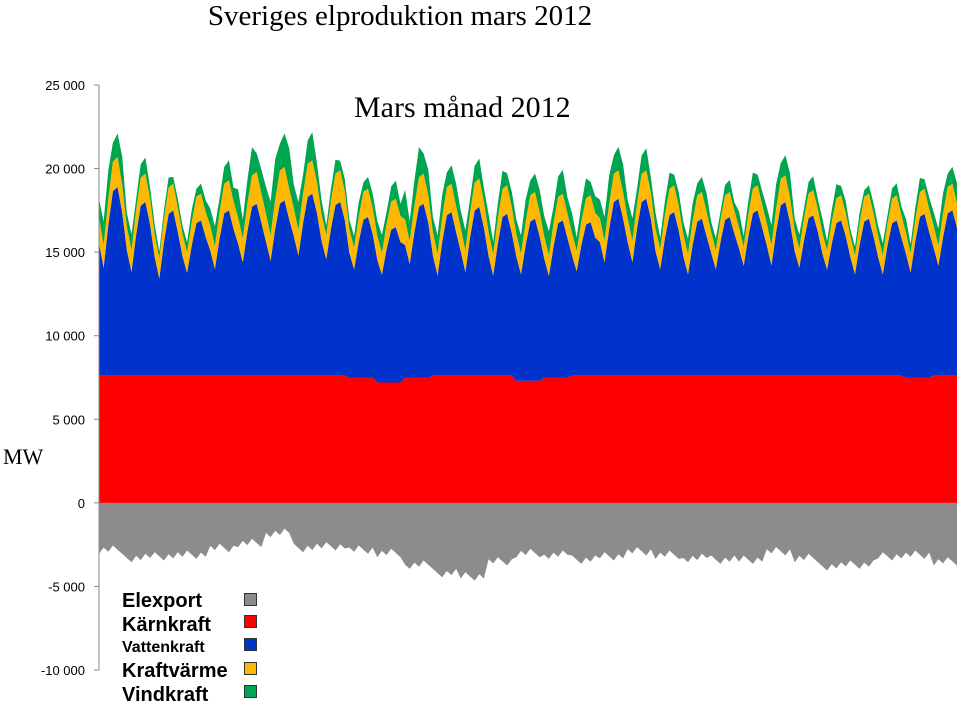 Image resolution: width=960 pixels, height=707 pixels. I want to click on legend-label-vindkraft: Vindkraft, so click(165, 695).